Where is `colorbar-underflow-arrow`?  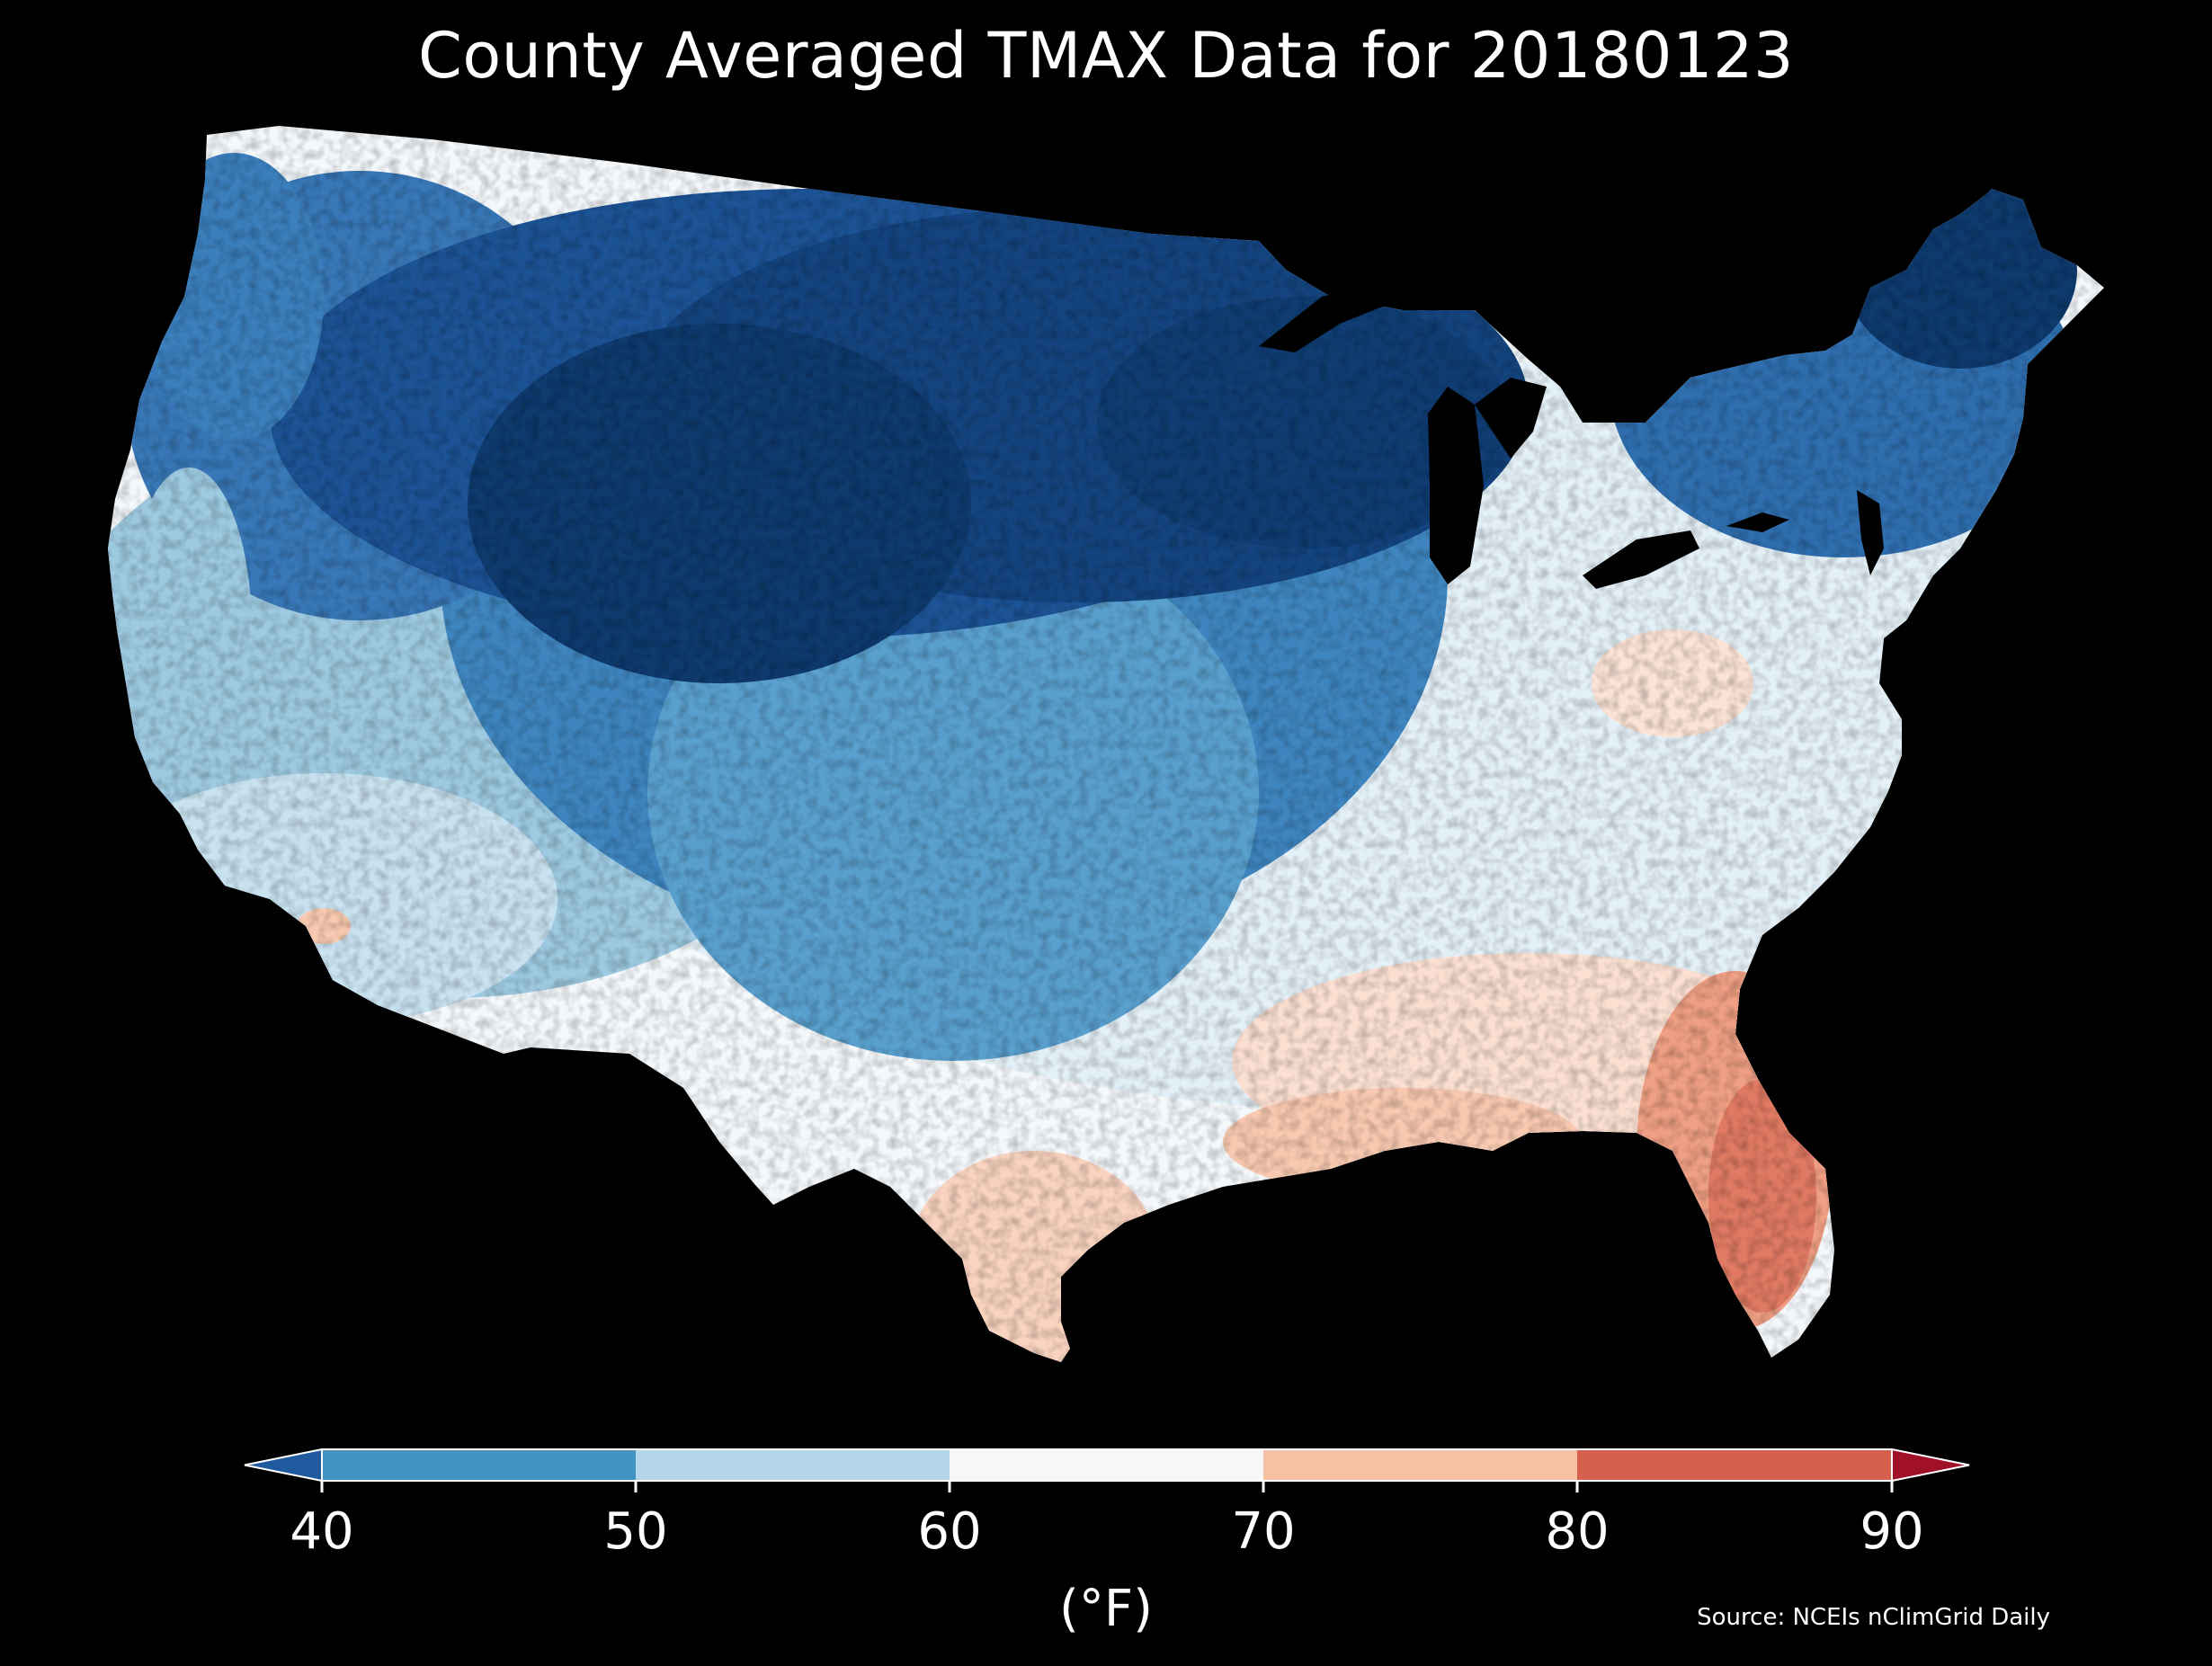
colorbar-underflow-arrow is located at coordinates (283, 1465).